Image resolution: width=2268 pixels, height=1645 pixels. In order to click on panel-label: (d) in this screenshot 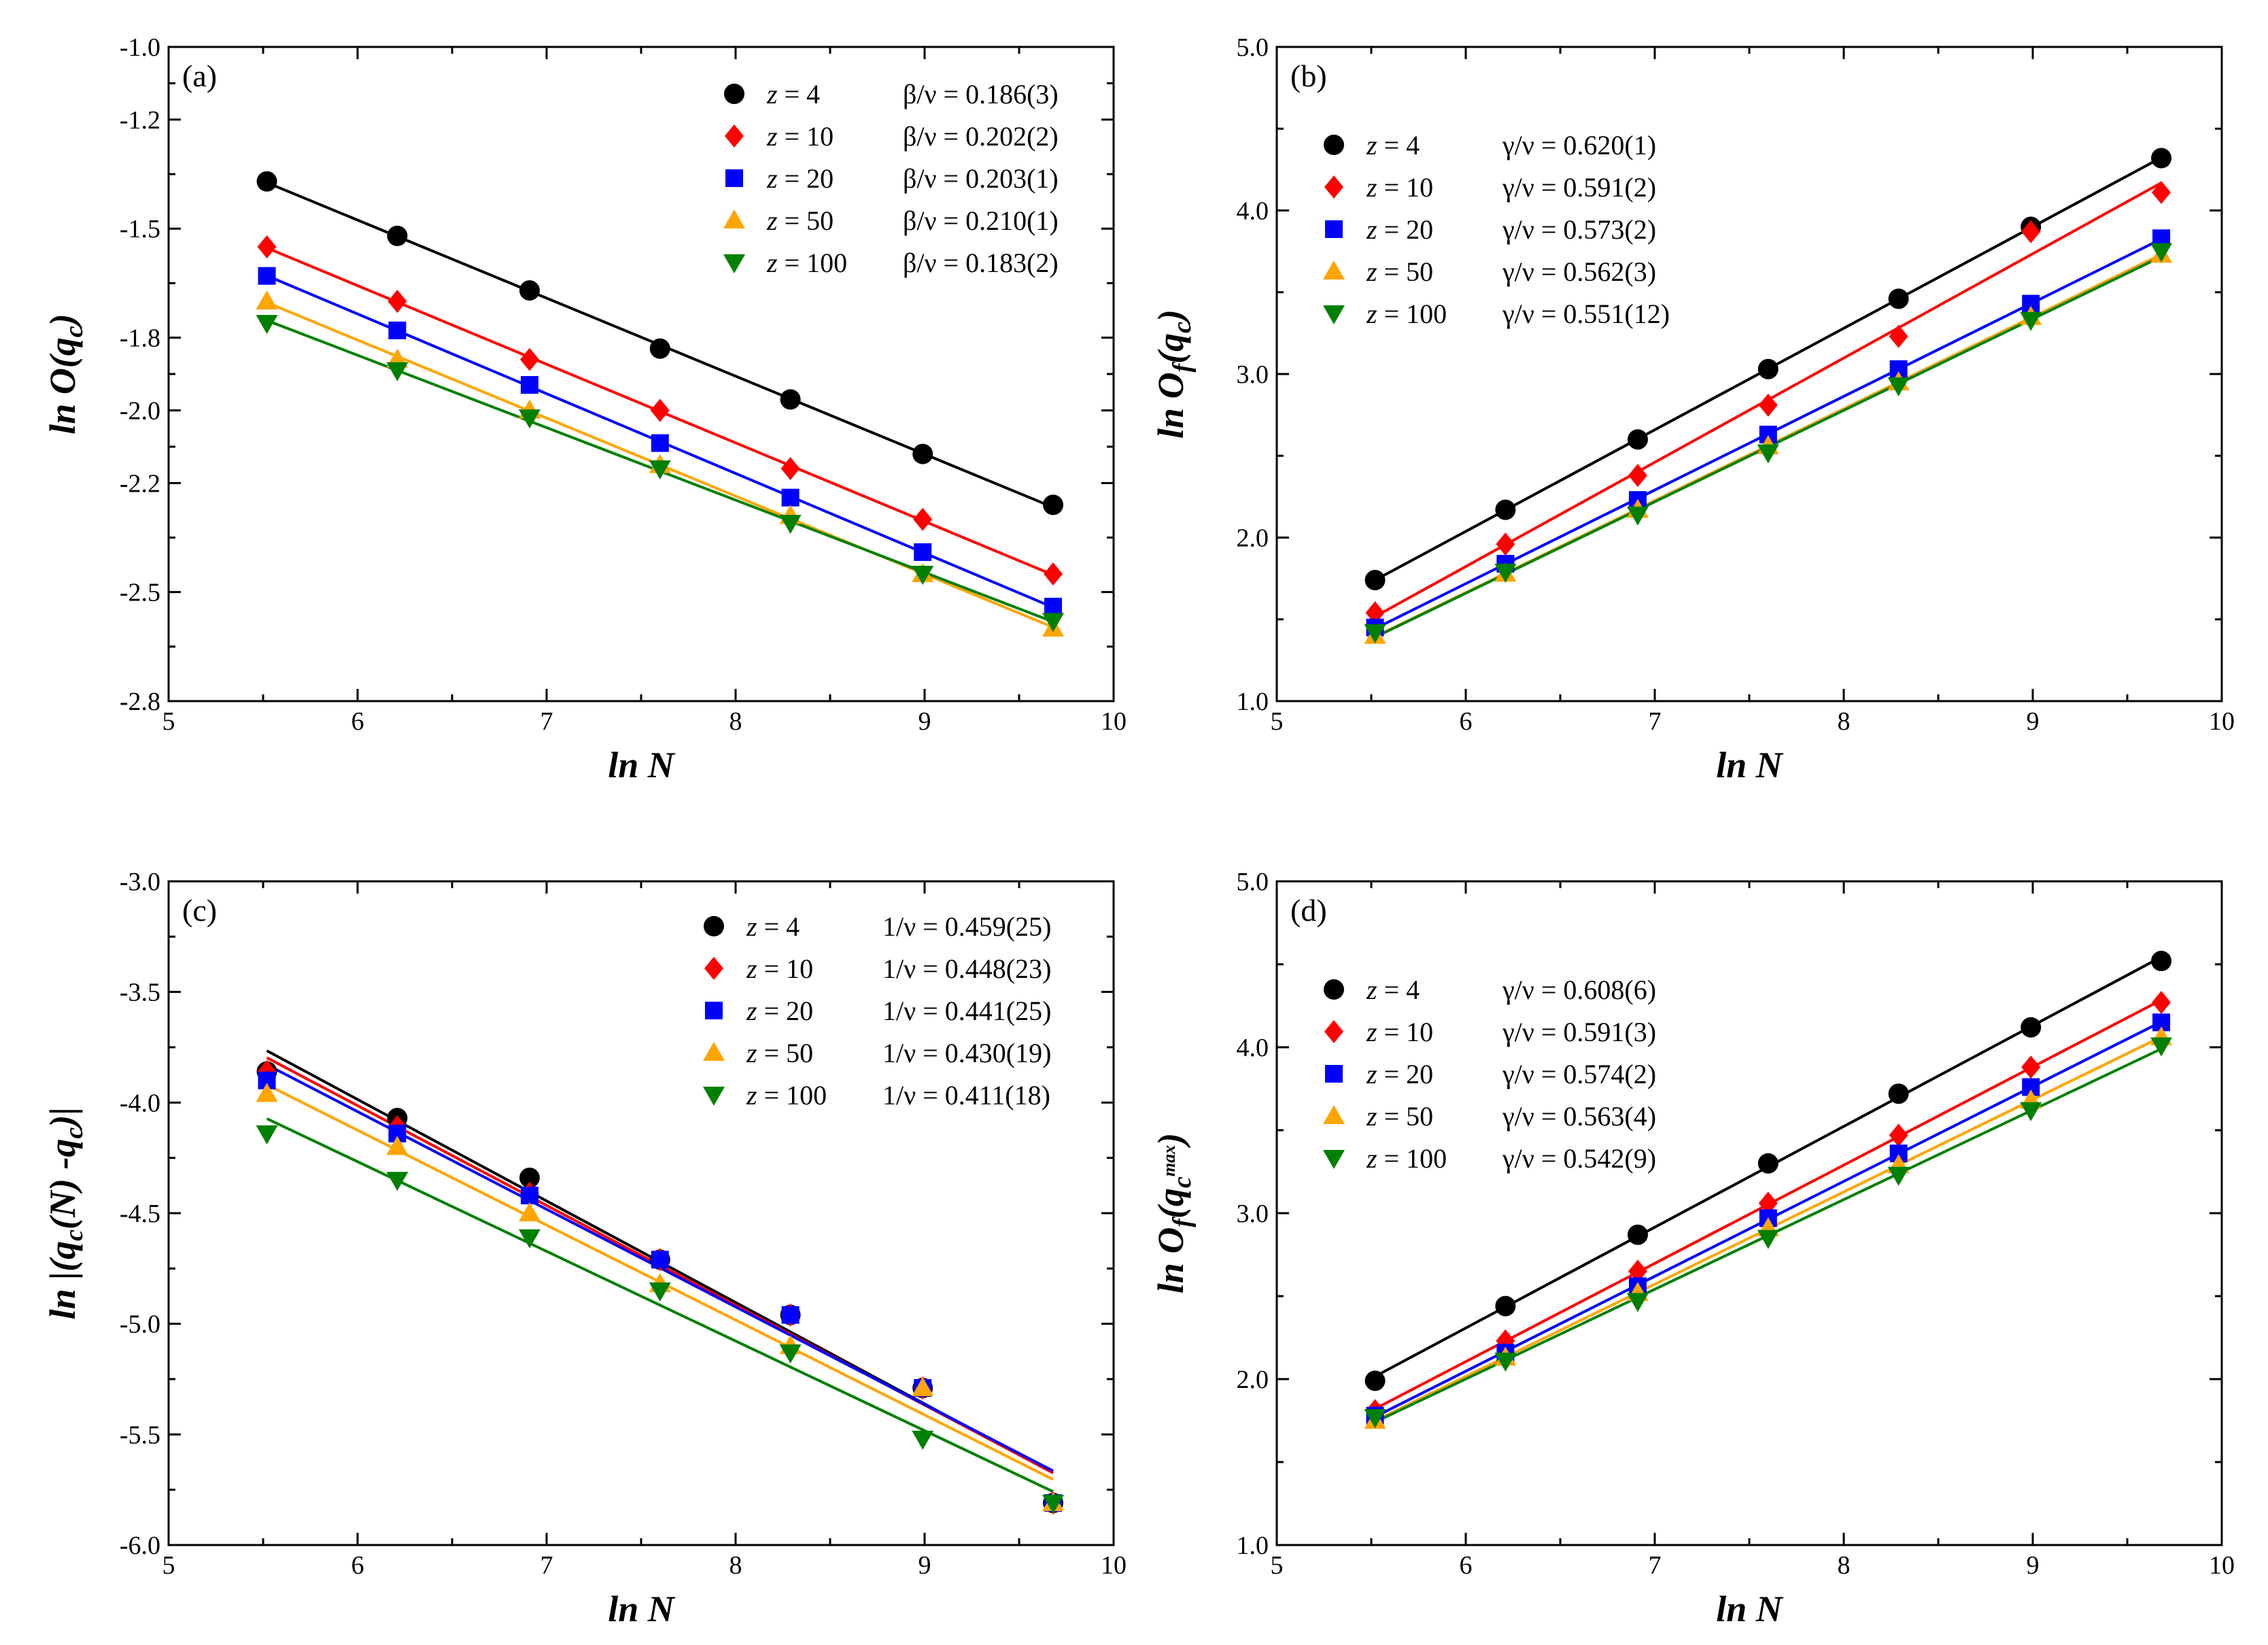, I will do `click(1308, 911)`.